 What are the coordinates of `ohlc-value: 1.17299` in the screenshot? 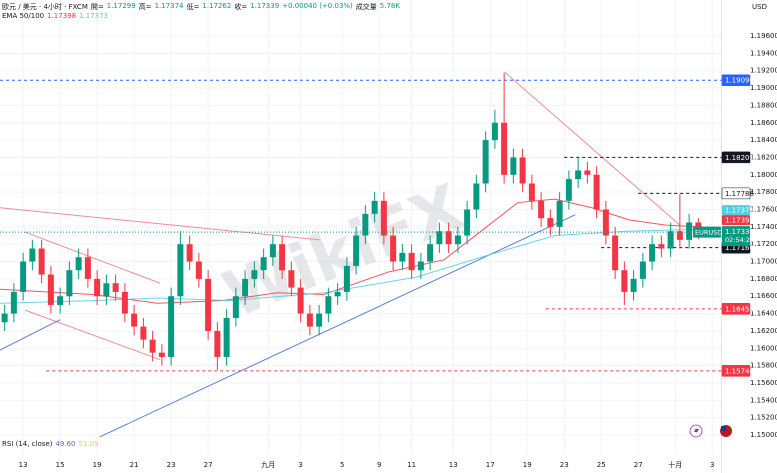 It's located at (121, 6).